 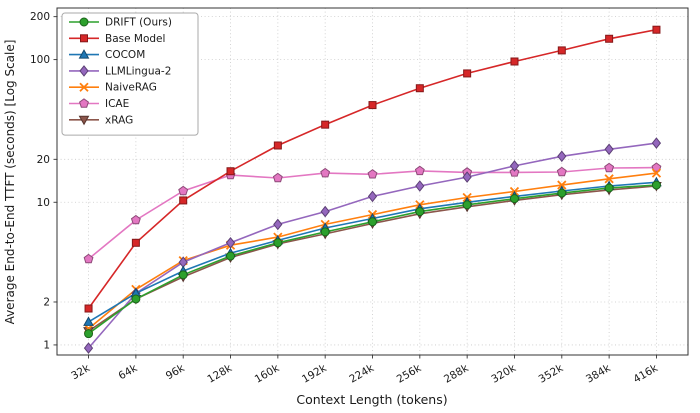 What do you see at coordinates (119, 120) in the screenshot?
I see `legend-label: xRAG` at bounding box center [119, 120].